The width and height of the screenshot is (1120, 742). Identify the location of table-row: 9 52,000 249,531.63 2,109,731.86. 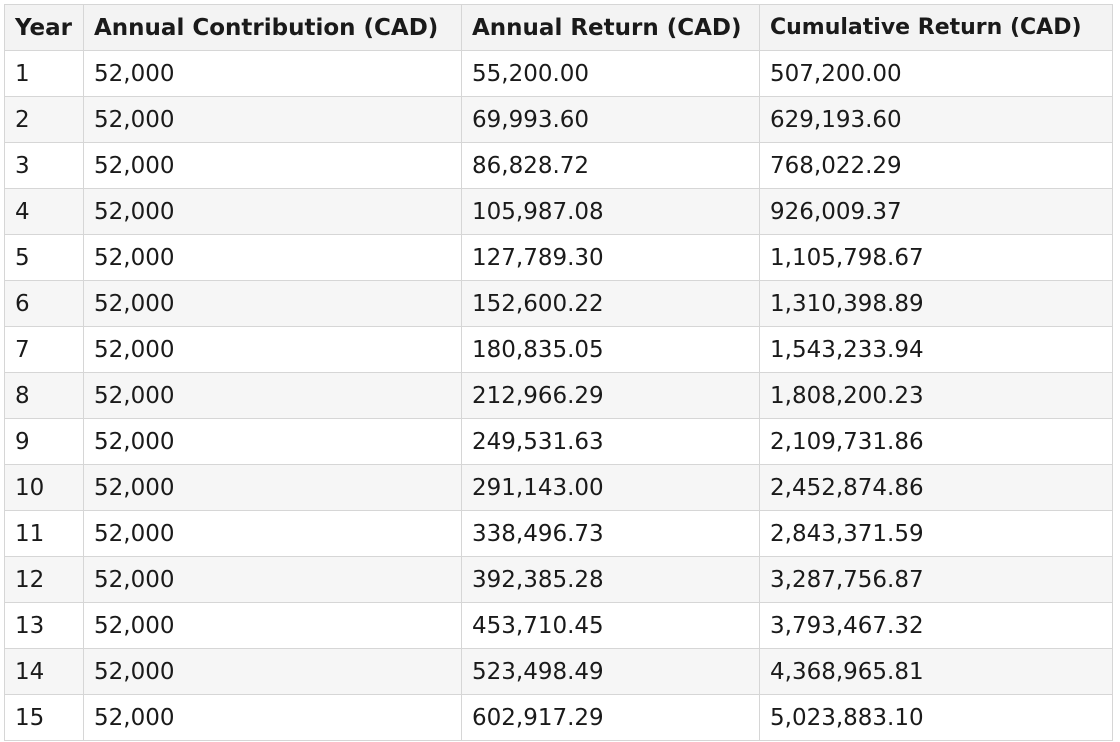
(558, 441).